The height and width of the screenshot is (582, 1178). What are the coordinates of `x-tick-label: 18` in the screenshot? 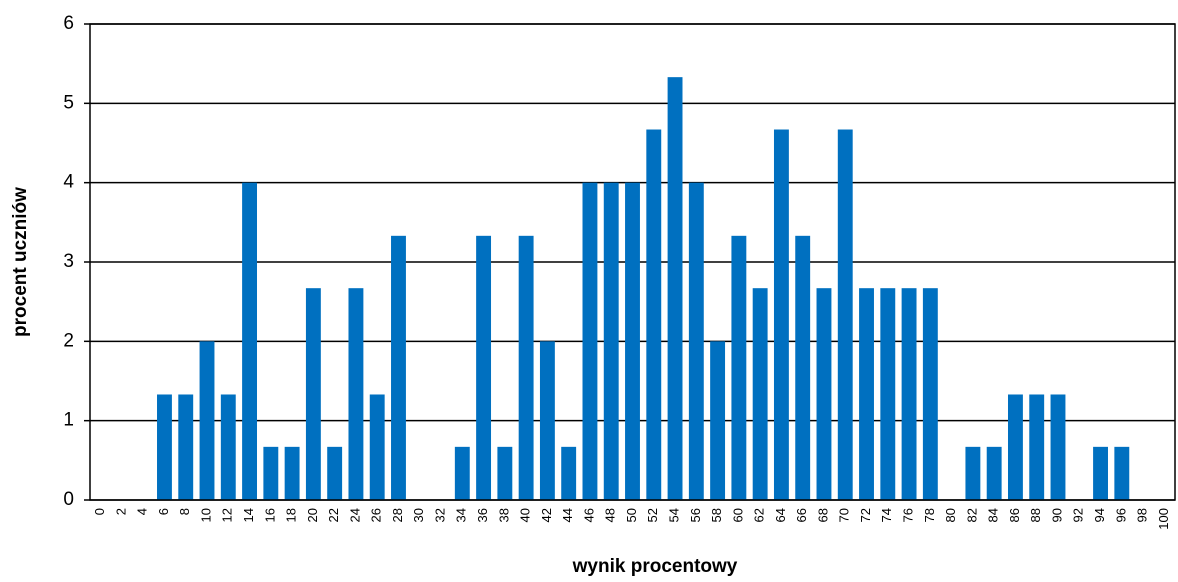 It's located at (291, 515).